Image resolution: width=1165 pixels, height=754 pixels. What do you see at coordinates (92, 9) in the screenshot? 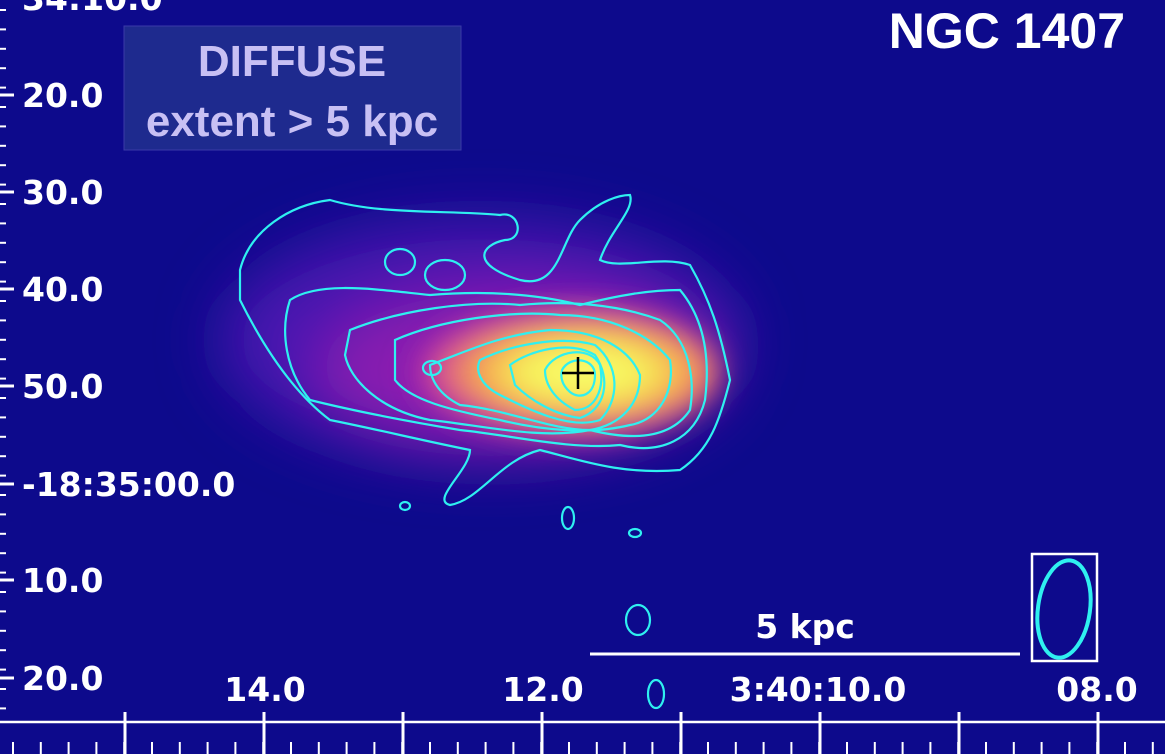
I see `y-tick-label: 34:10.0` at bounding box center [92, 9].